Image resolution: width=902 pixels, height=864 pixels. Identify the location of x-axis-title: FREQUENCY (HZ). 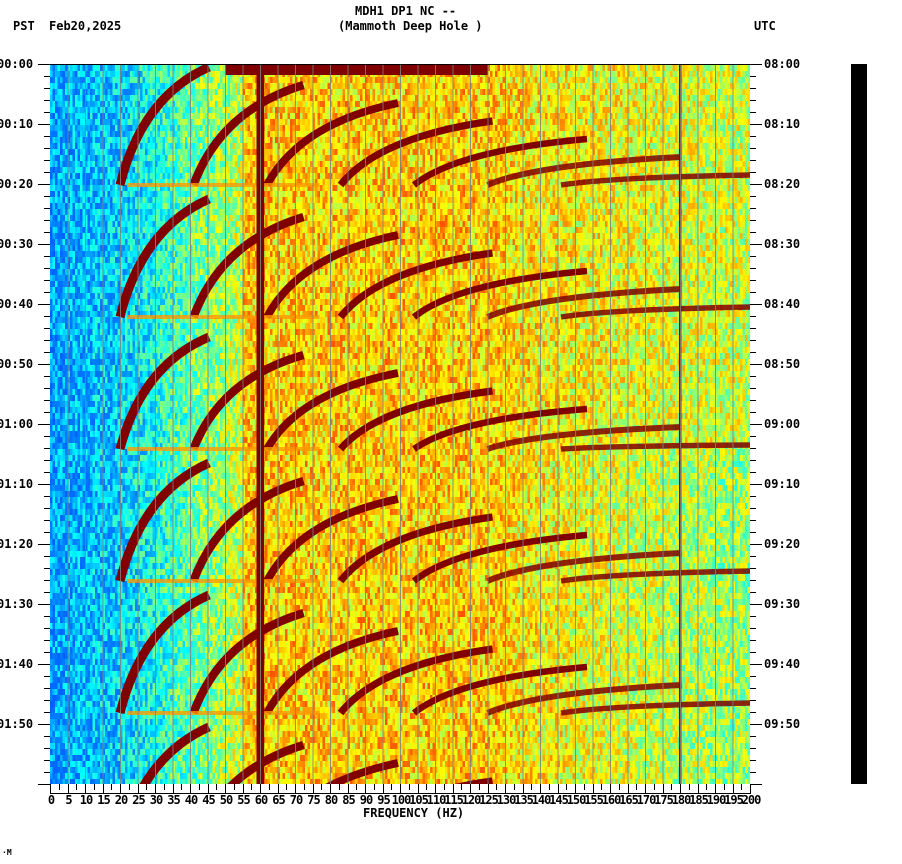
(413, 813).